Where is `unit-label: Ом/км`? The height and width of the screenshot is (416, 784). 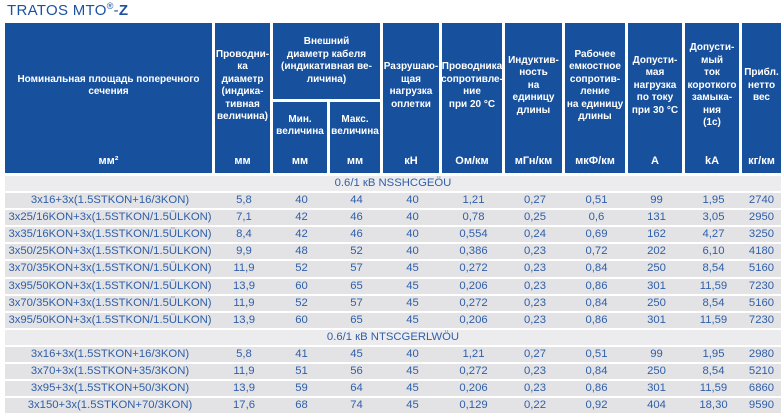 unit-label: Ом/км is located at coordinates (472, 161).